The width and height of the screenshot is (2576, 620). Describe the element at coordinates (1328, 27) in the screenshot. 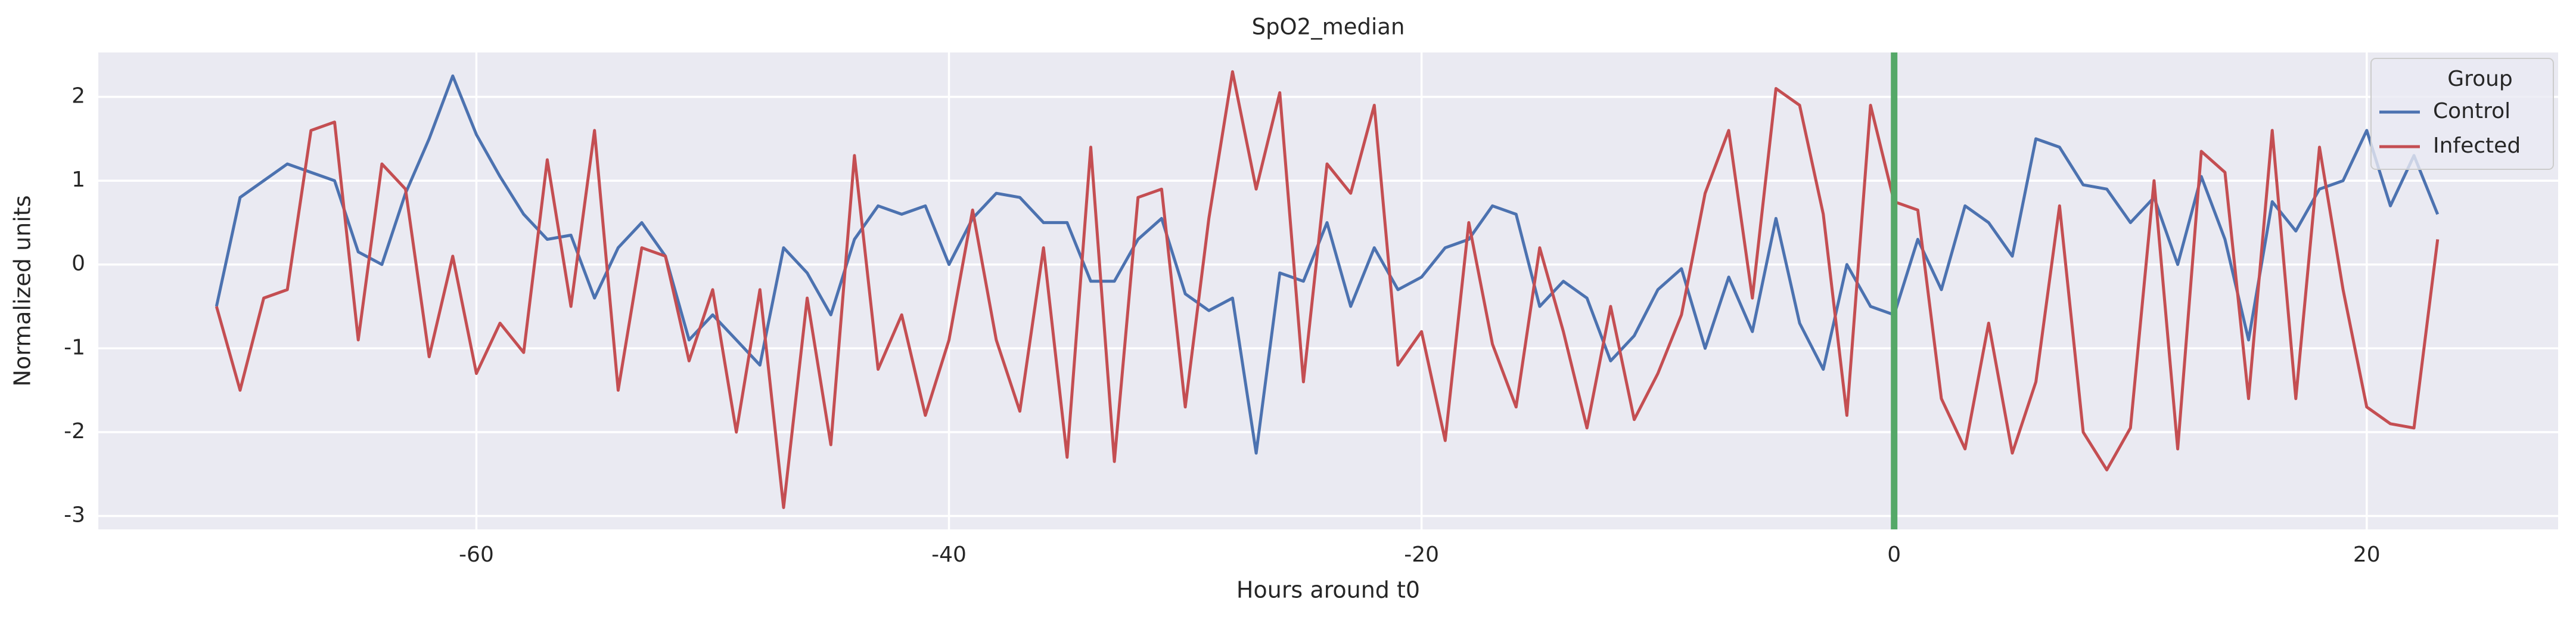

I see `chart-title: SpO2_median` at that location.